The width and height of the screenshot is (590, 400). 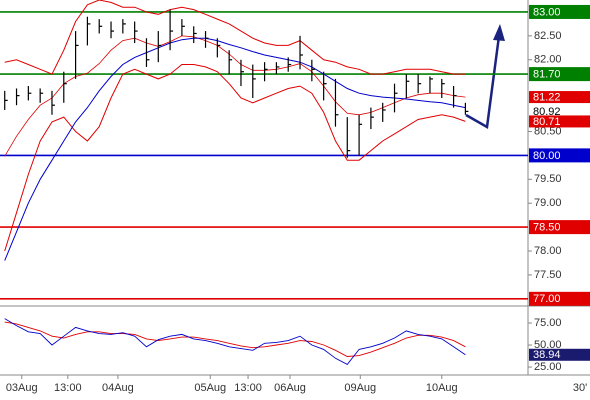 I want to click on x-tick-label: 03Aug, so click(x=22, y=388).